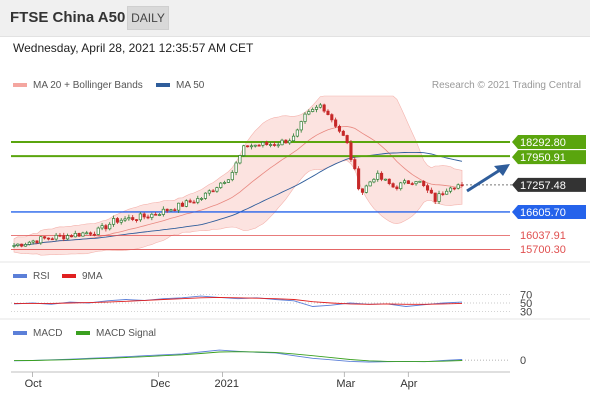 This screenshot has width=590, height=400. I want to click on x-tick-label: Mar, so click(345, 384).